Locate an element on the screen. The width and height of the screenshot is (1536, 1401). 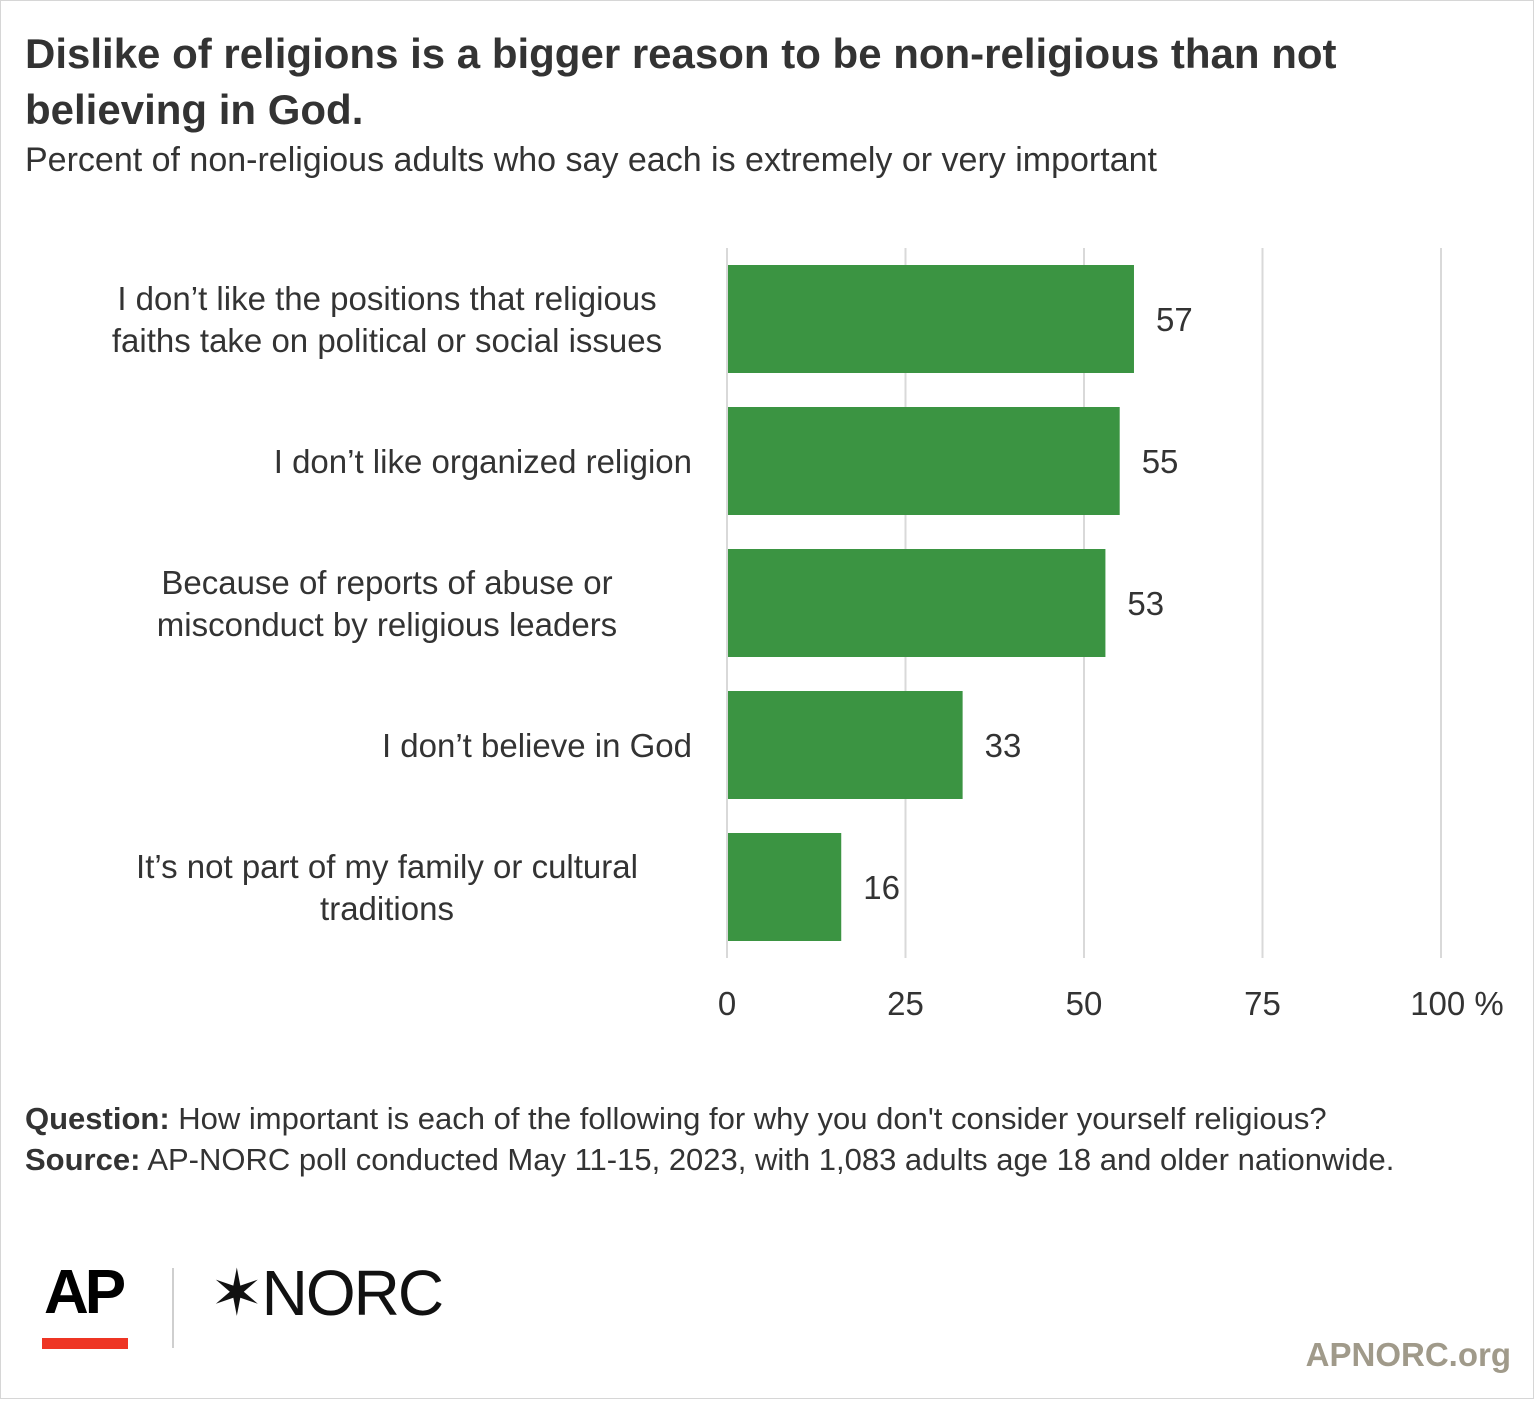
category-label-line: Because of reports of abuse or is located at coordinates (386, 582).